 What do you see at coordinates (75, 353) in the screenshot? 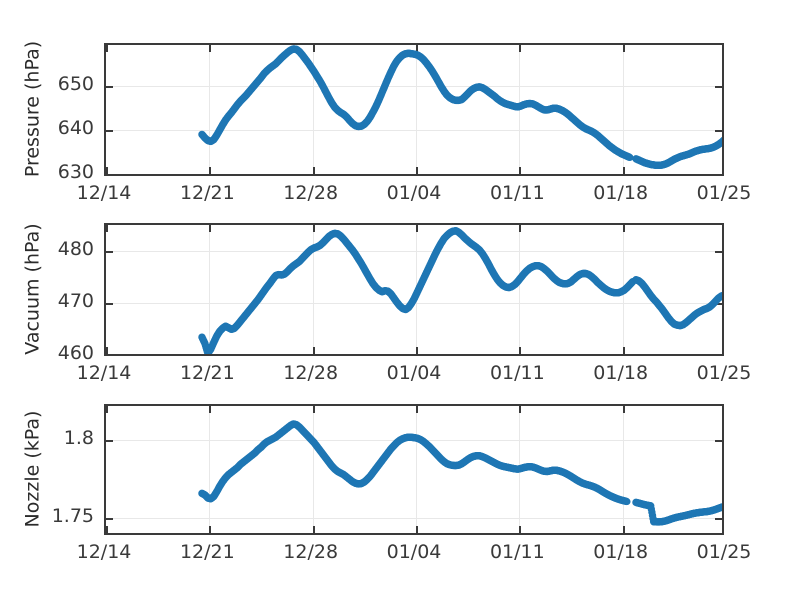
I see `y-tick-label: 460` at bounding box center [75, 353].